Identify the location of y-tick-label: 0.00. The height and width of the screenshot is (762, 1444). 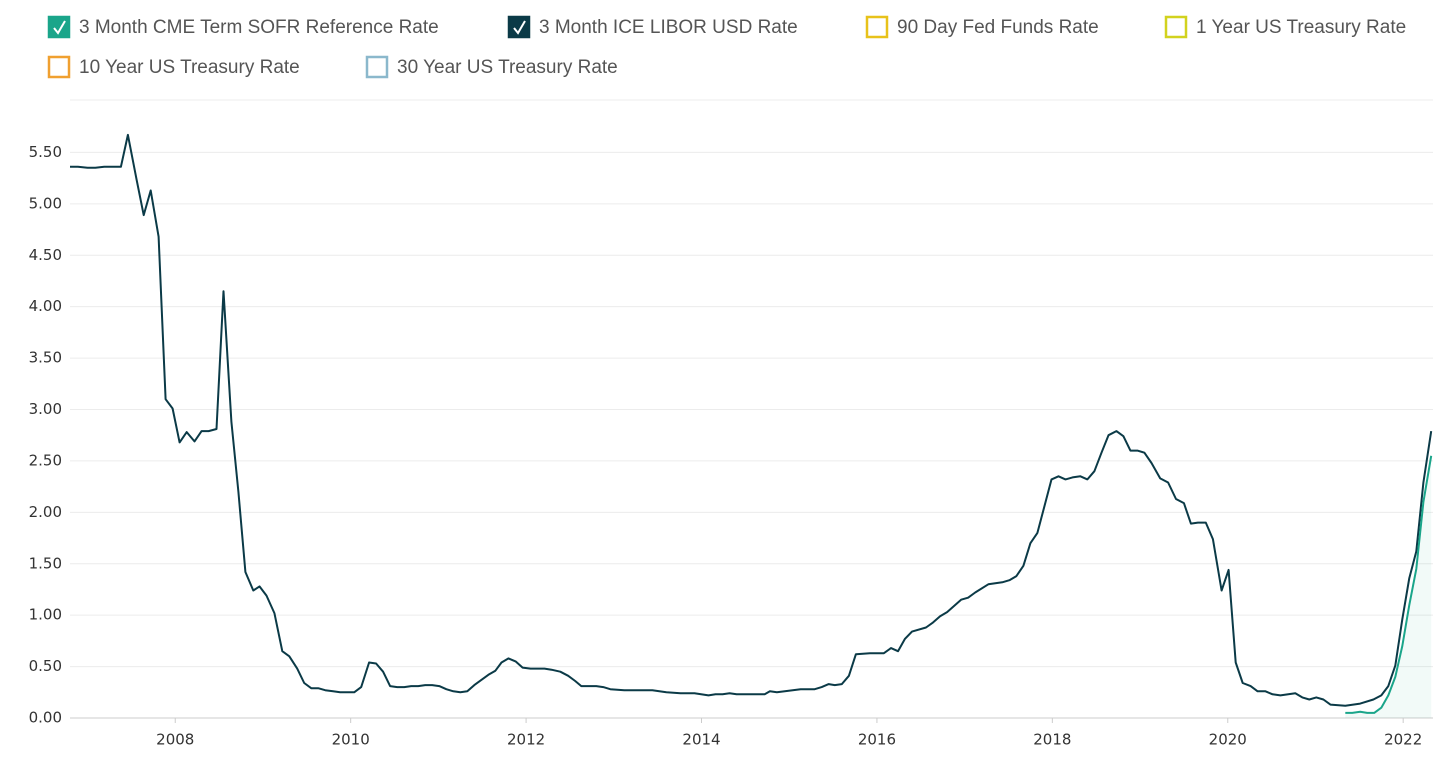
(45, 718).